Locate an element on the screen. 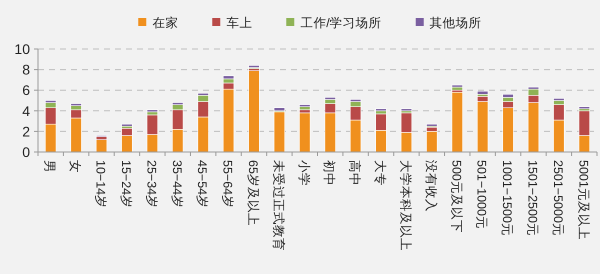 The image size is (600, 274). x-tick-label: 高中 is located at coordinates (355, 173).